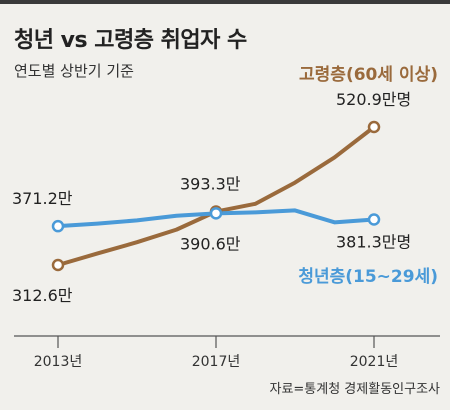  What do you see at coordinates (225, 2) in the screenshot?
I see `top-rule` at bounding box center [225, 2].